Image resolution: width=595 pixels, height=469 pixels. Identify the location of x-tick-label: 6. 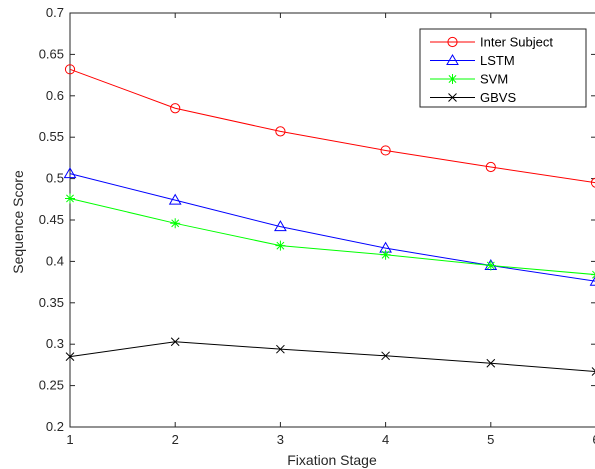
(593, 439).